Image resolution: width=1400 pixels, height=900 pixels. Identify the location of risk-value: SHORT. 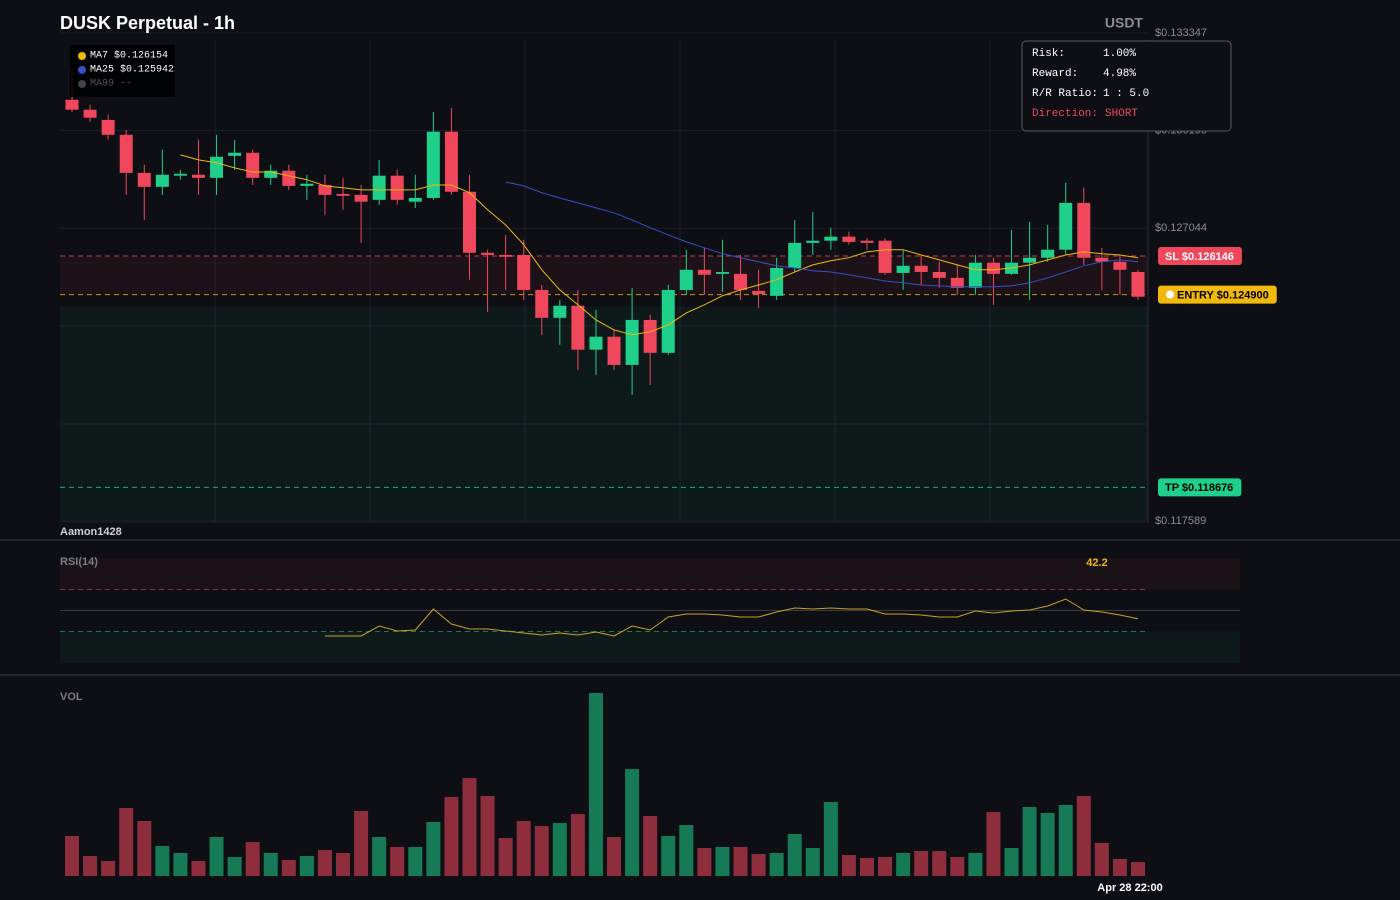
(1121, 114).